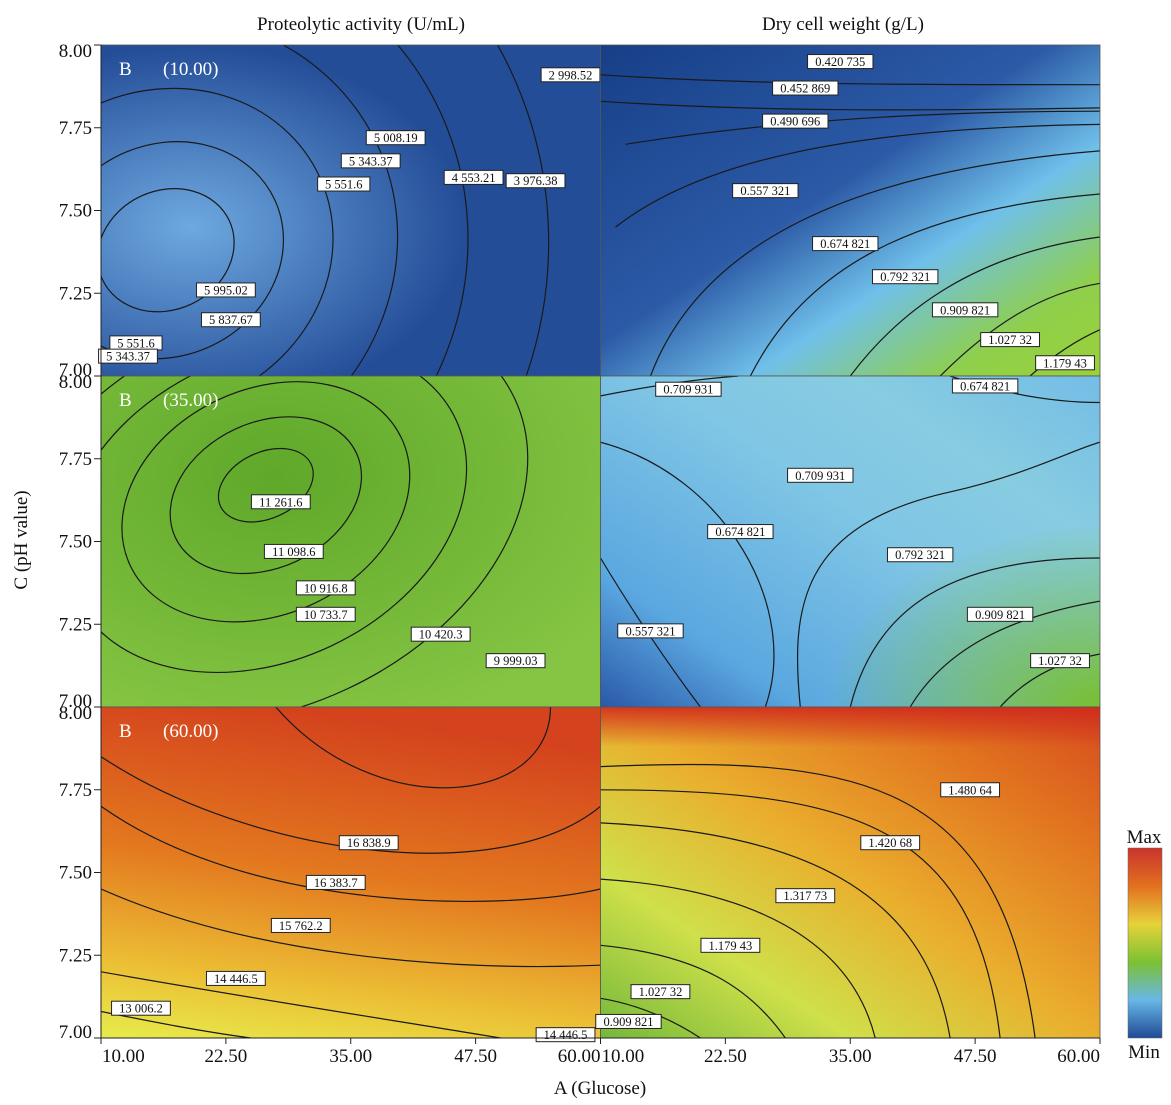 This screenshot has height=1105, width=1171. What do you see at coordinates (190, 400) in the screenshot?
I see `panel-tag-value: (35.00)` at bounding box center [190, 400].